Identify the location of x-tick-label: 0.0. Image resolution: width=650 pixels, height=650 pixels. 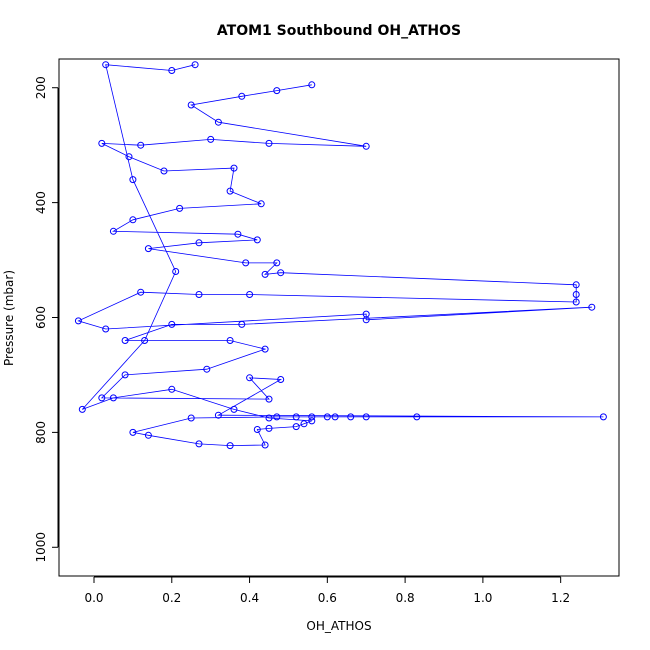
(93, 598).